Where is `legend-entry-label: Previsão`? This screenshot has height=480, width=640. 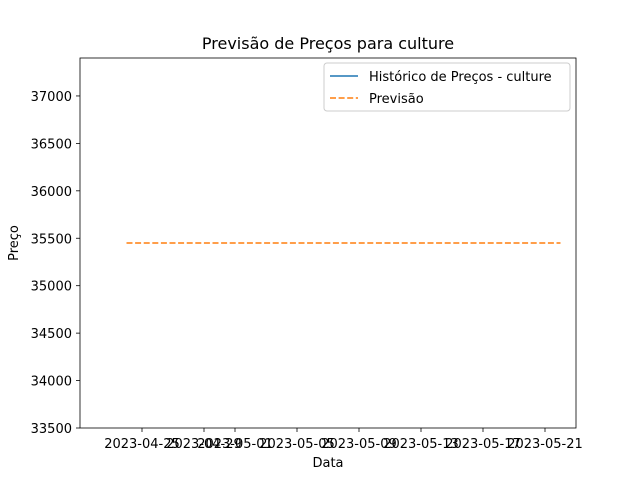
legend-entry-label: Previsão is located at coordinates (396, 99).